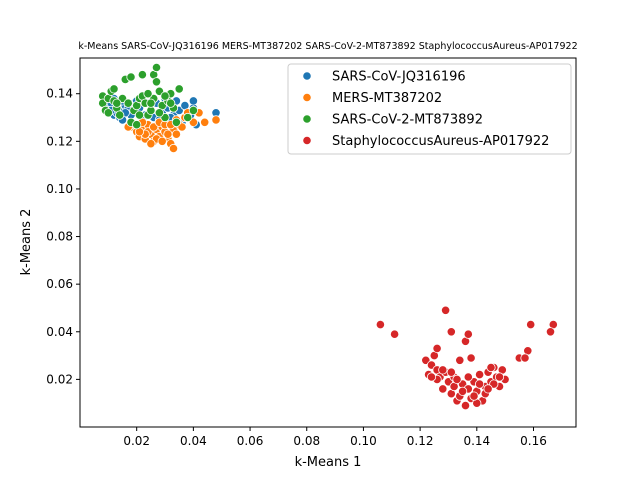  Describe the element at coordinates (136, 441) in the screenshot. I see `x-tick-label: 0.02` at that location.